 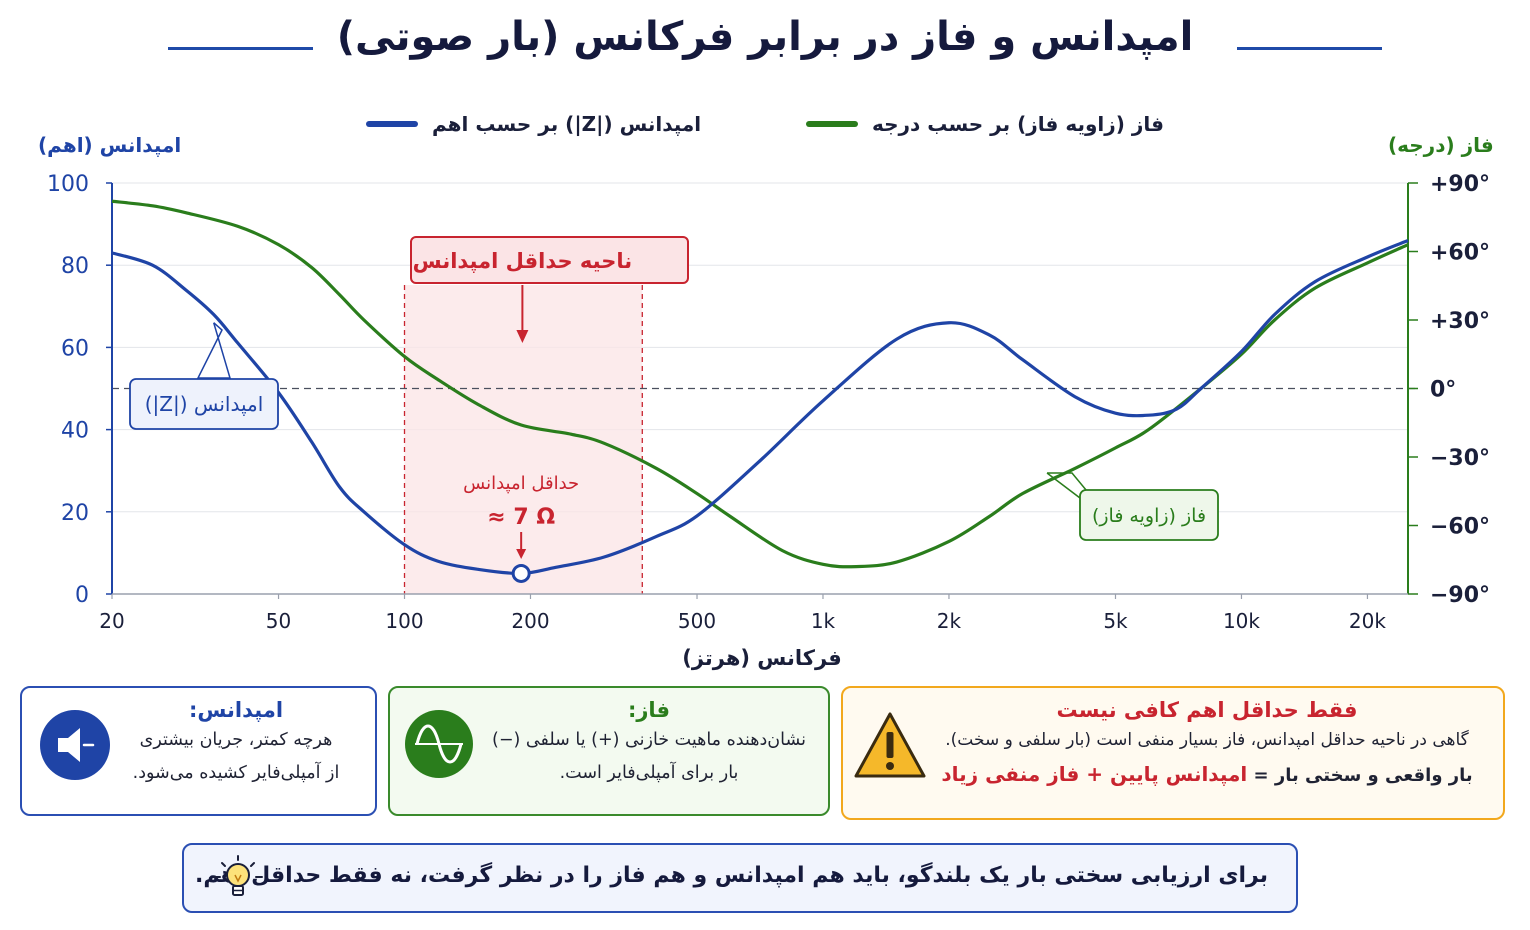 I want to click on right-tick-label: 0°, so click(x=1443, y=390).